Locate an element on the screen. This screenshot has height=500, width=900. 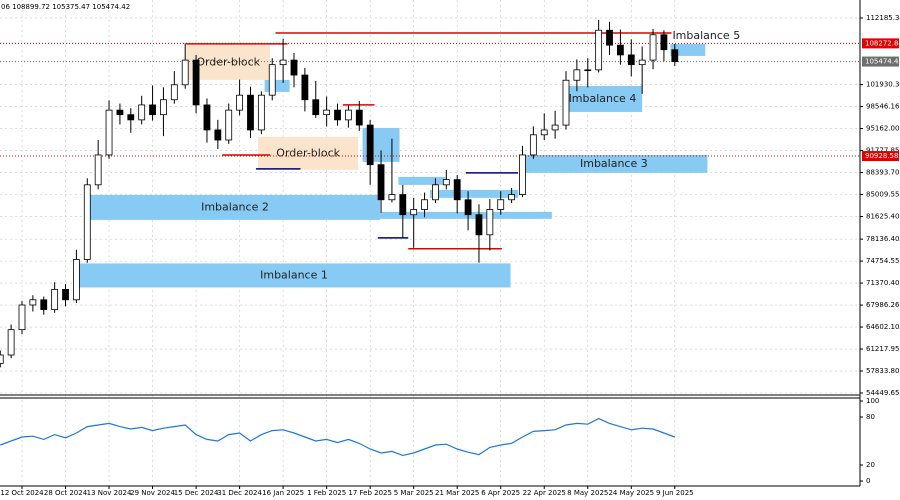
zone-label: Imbalance 5 is located at coordinates (706, 35).